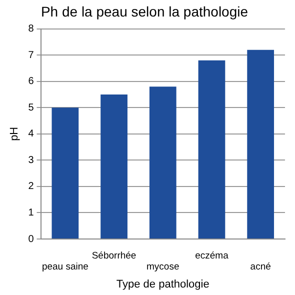 The width and height of the screenshot is (295, 295). I want to click on y-tick-label: 5, so click(31, 108).